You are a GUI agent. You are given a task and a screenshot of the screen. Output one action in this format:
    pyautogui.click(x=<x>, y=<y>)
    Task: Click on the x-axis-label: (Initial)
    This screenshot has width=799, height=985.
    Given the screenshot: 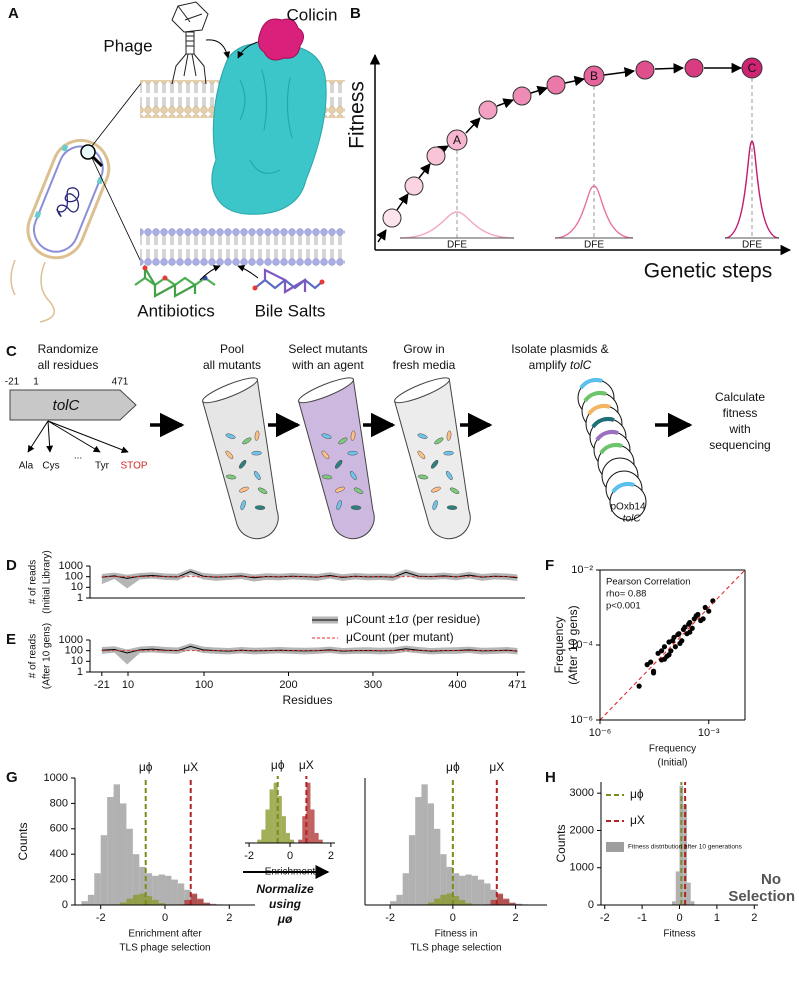 What is the action you would take?
    pyautogui.click(x=672, y=763)
    